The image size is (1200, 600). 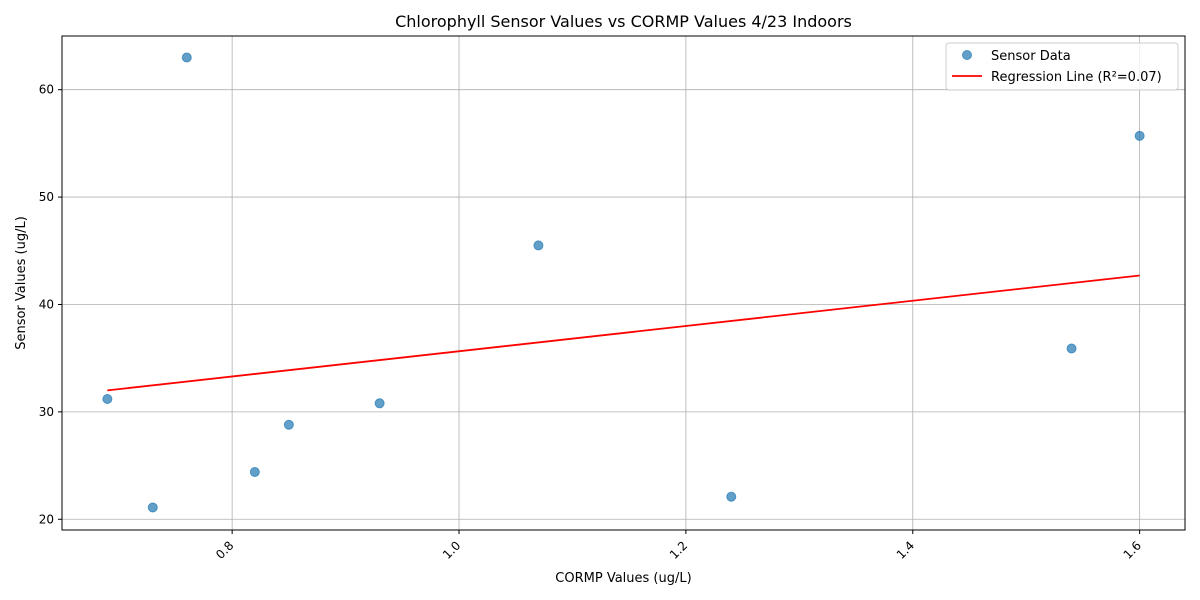 What do you see at coordinates (46, 197) in the screenshot?
I see `y-tick-label: 50` at bounding box center [46, 197].